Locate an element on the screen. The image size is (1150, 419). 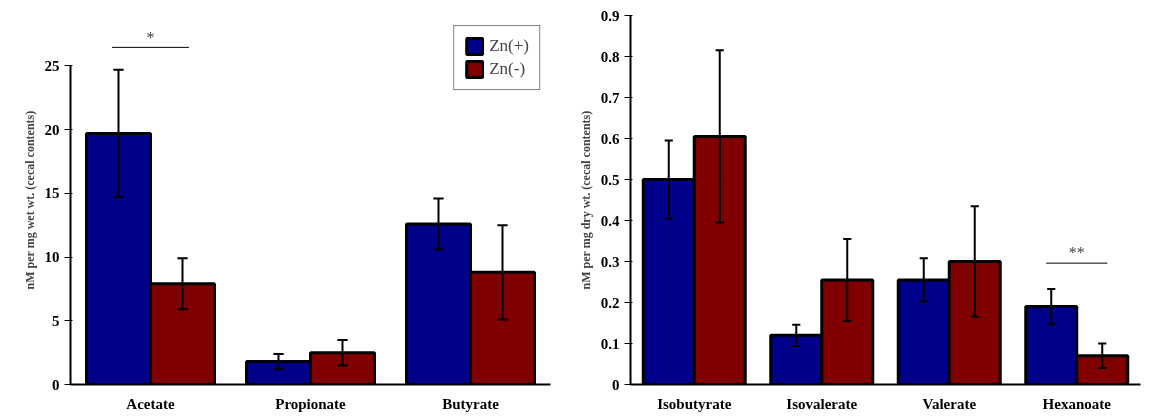
x-tick-label: Valerate is located at coordinates (949, 403).